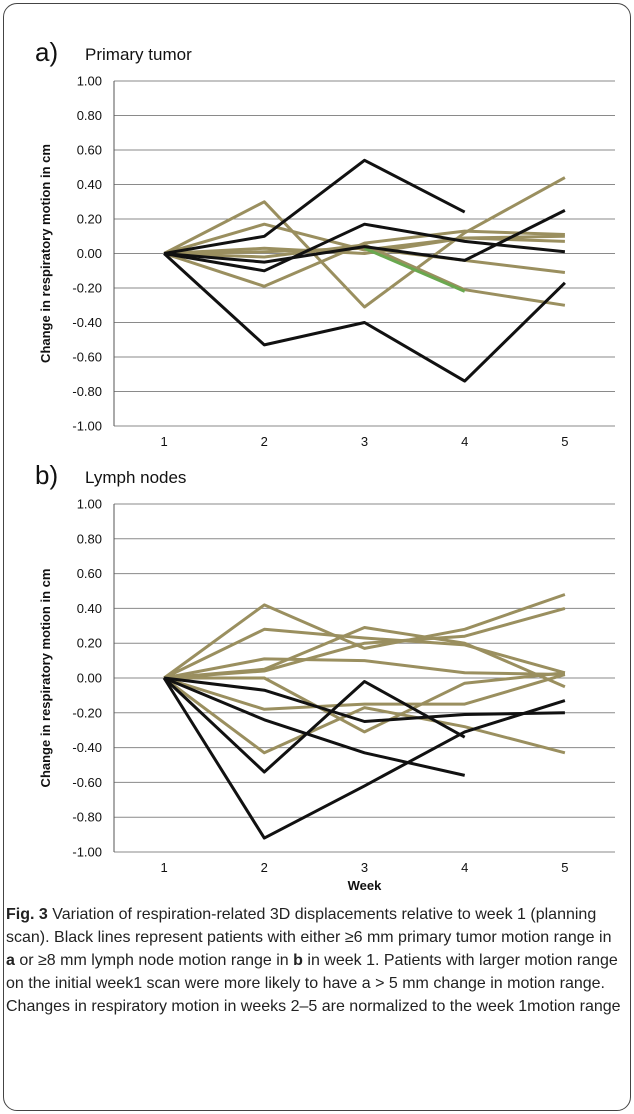 The image size is (634, 1114). Describe the element at coordinates (154, 960) in the screenshot. I see `caption-text-2: or ≥8 mm lymph node motion range in` at that location.